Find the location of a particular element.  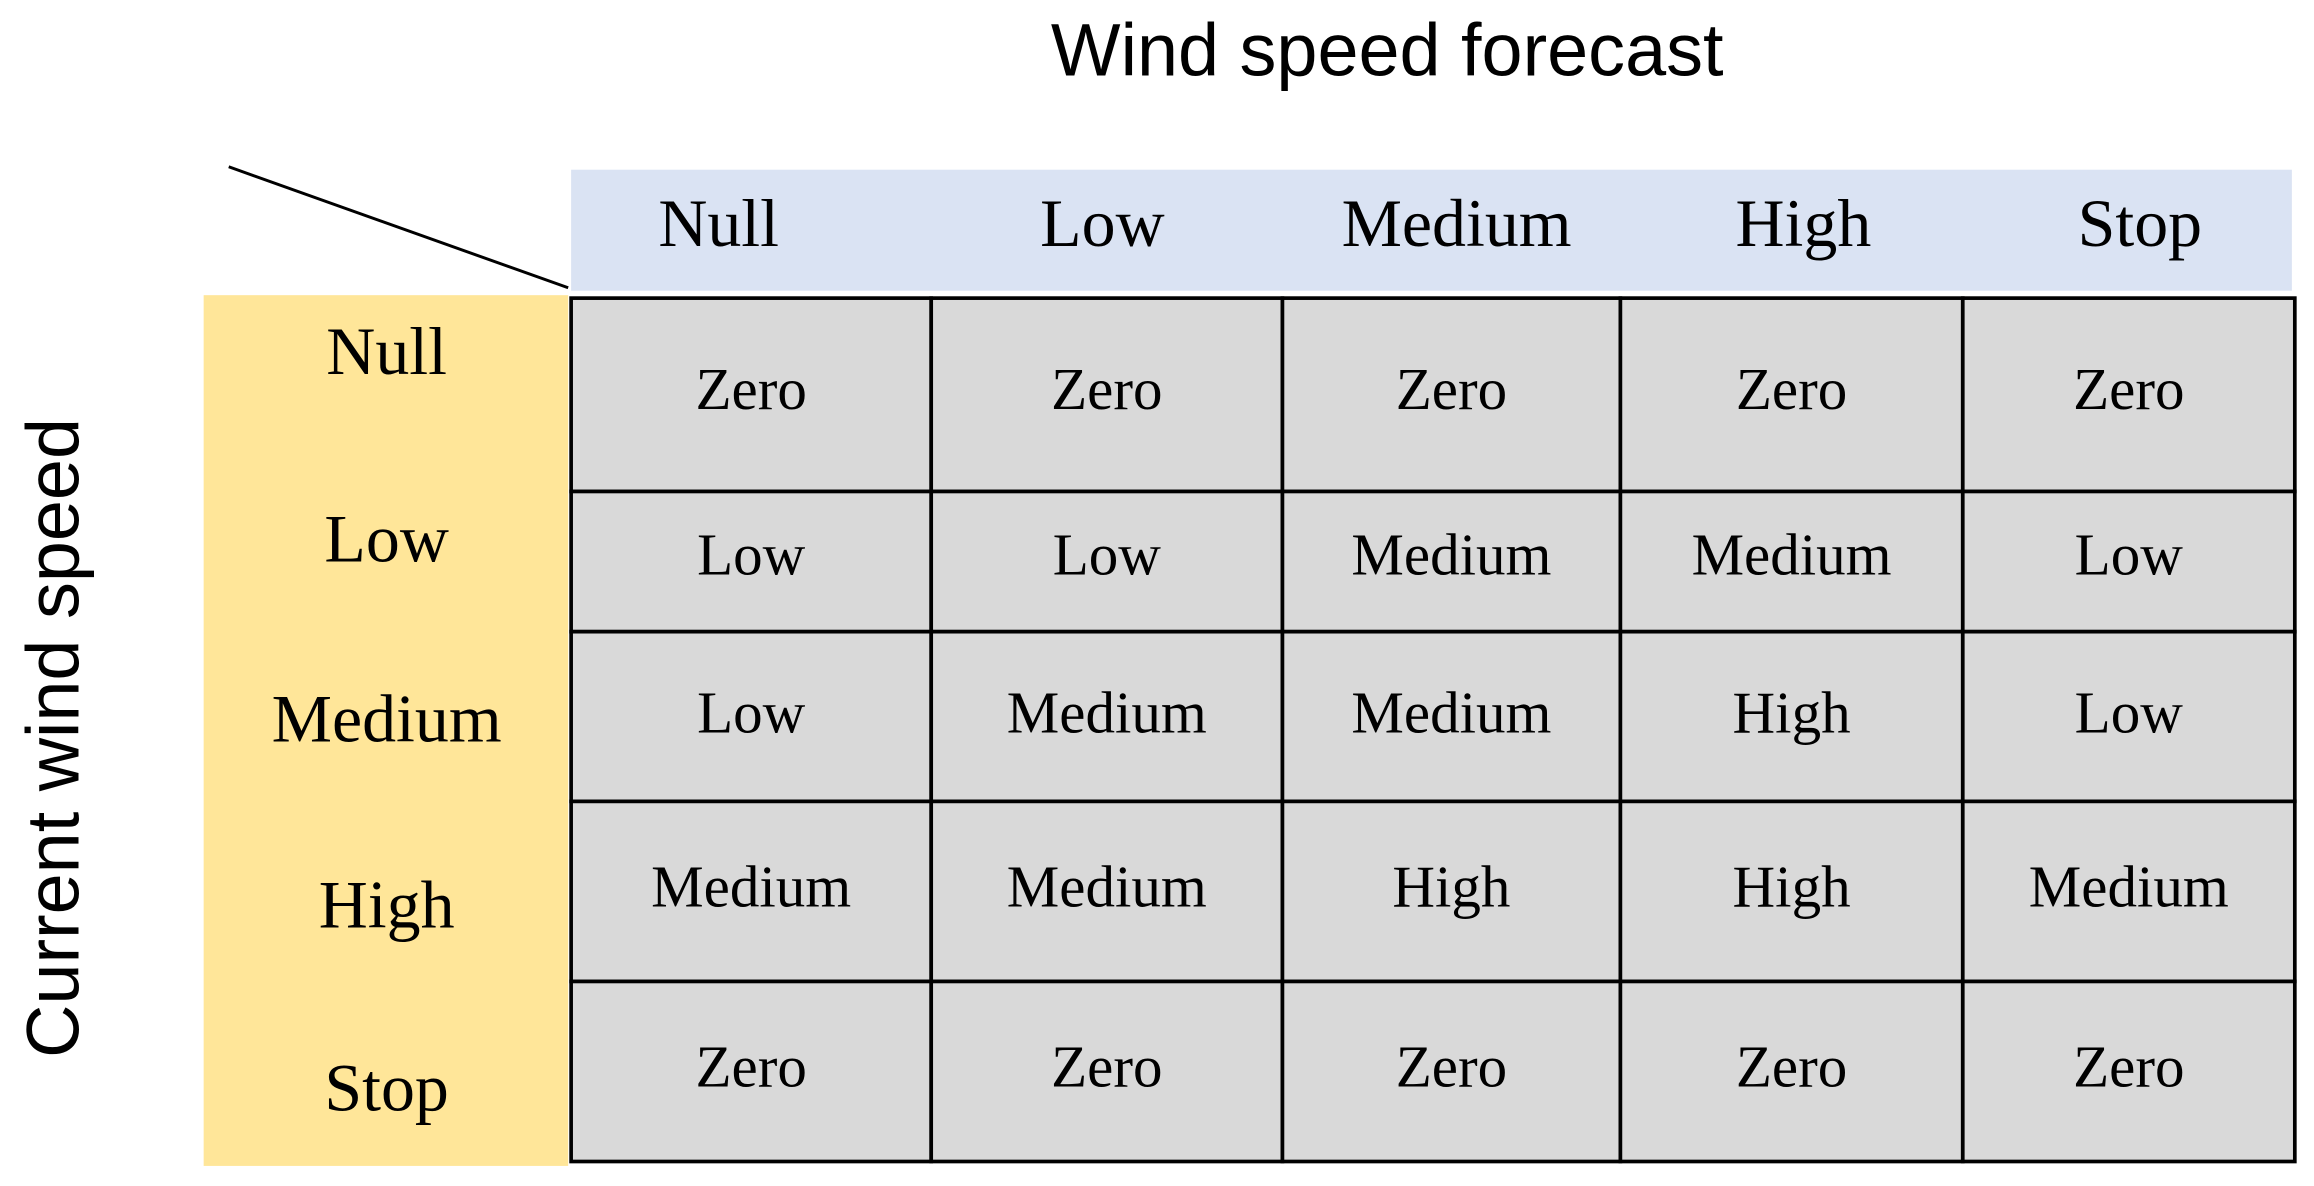

column-header: Stop is located at coordinates (2140, 223).